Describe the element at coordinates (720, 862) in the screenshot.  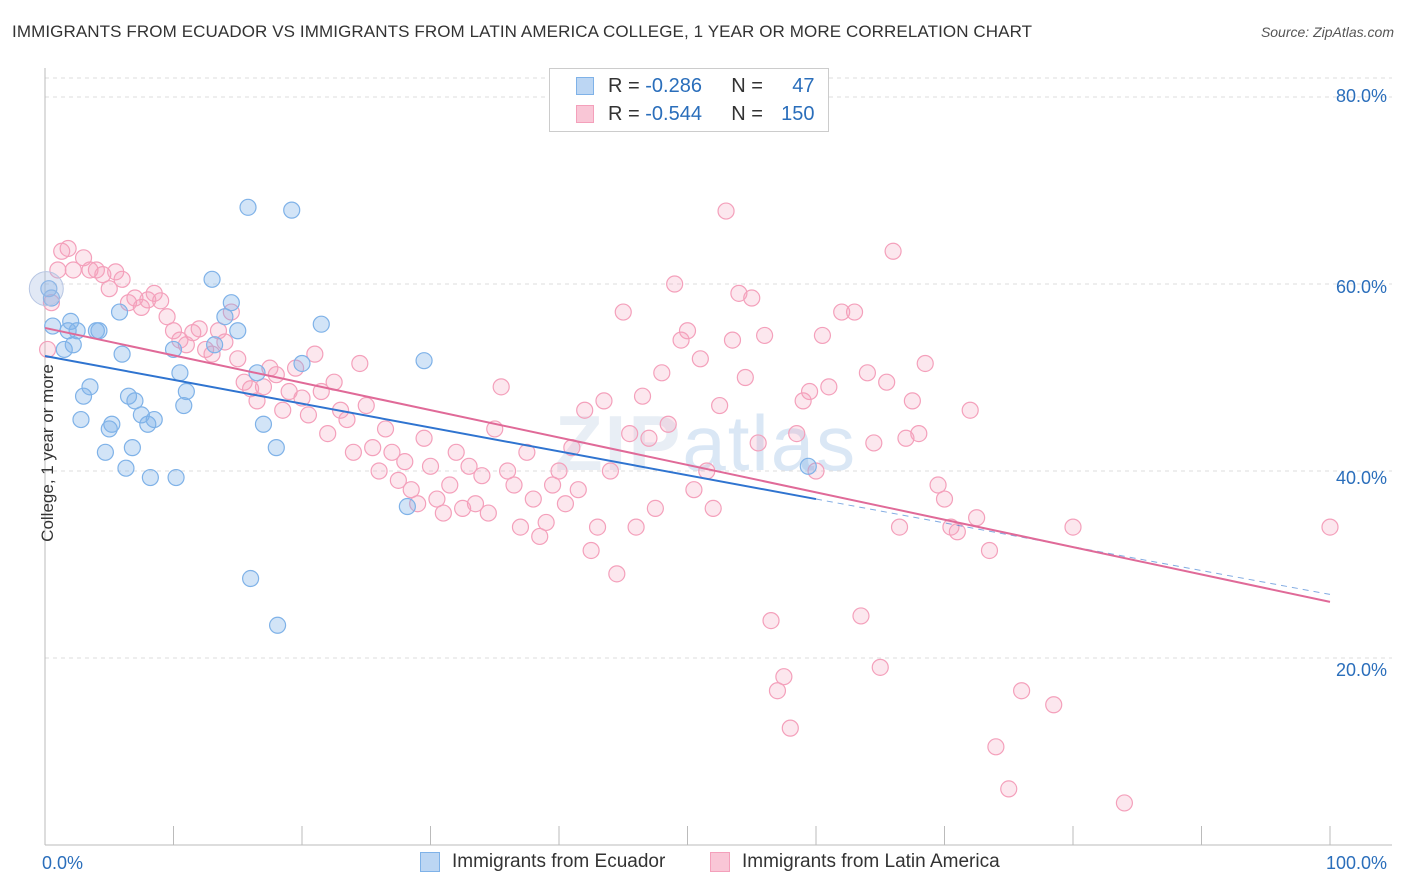
I see `series-swatch-pink` at that location.